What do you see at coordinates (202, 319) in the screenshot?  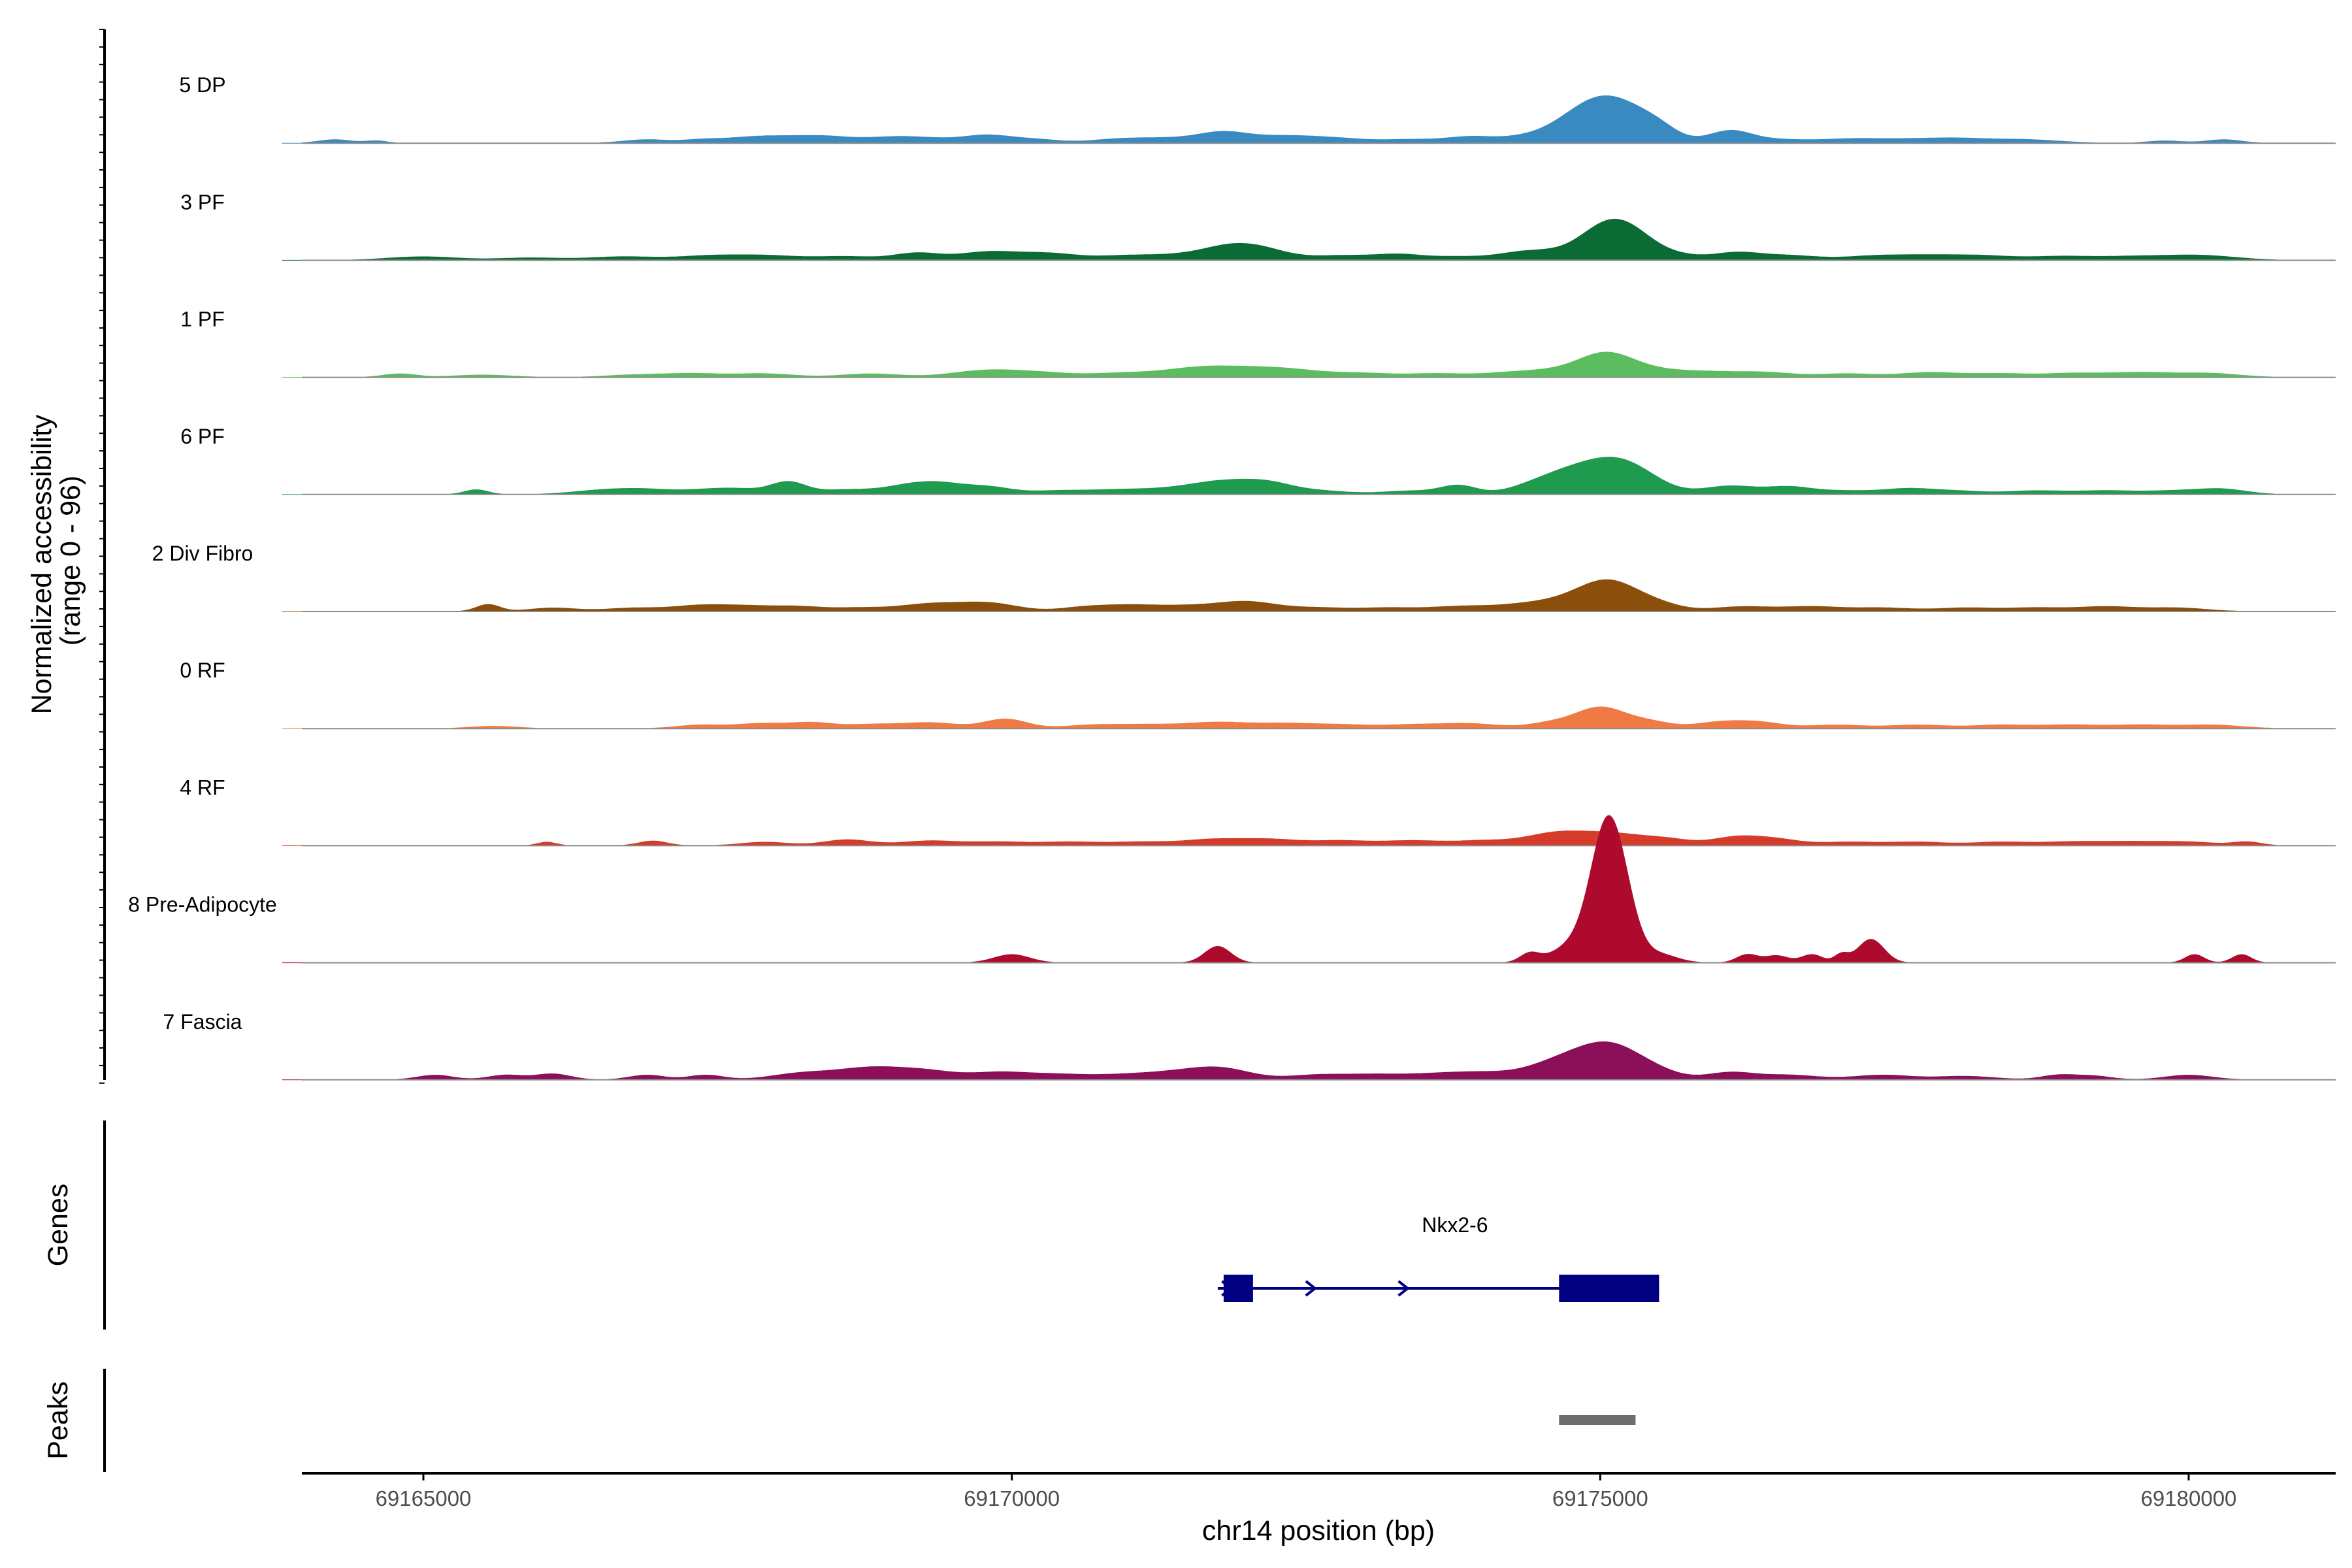 I see `track-label: 1 PF` at bounding box center [202, 319].